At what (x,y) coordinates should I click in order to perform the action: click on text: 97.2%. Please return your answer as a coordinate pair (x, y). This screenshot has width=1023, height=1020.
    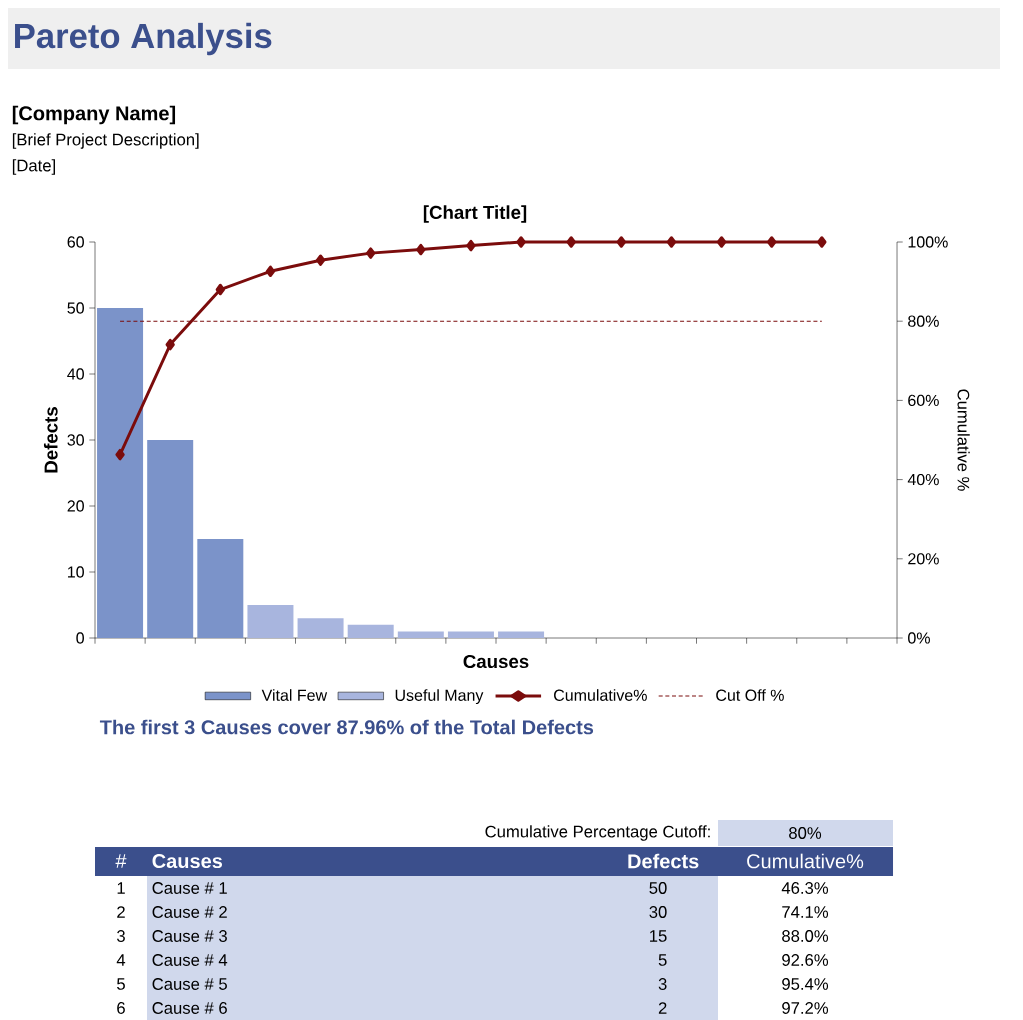
    Looking at the image, I should click on (805, 1008).